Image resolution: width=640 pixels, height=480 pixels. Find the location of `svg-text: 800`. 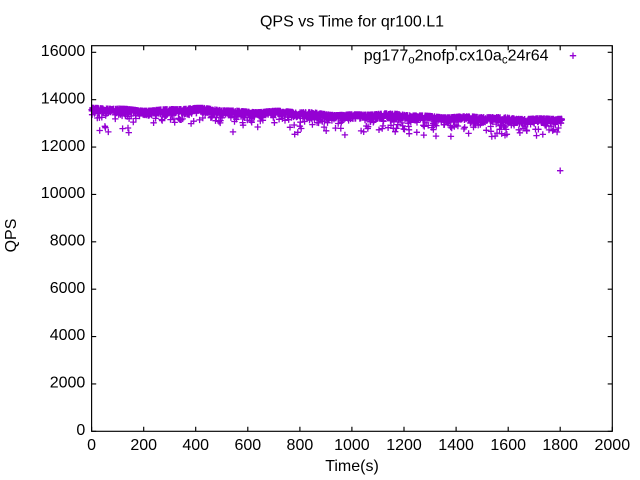

svg-text: 800 is located at coordinates (300, 445).